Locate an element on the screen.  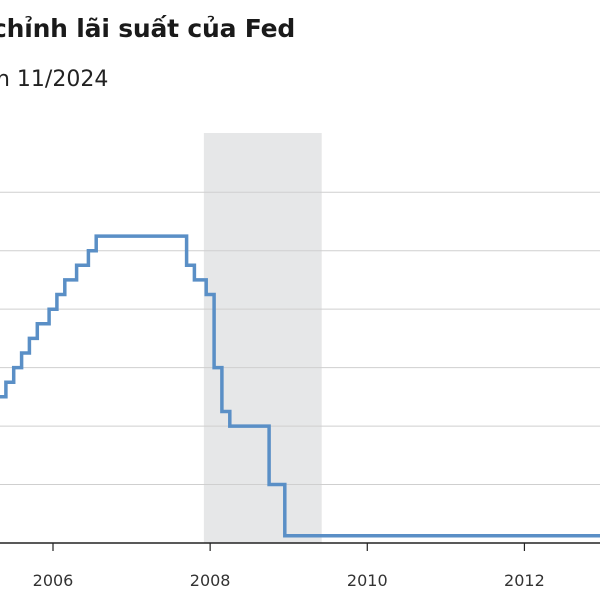
x-tick-label: 2008 is located at coordinates (210, 580).